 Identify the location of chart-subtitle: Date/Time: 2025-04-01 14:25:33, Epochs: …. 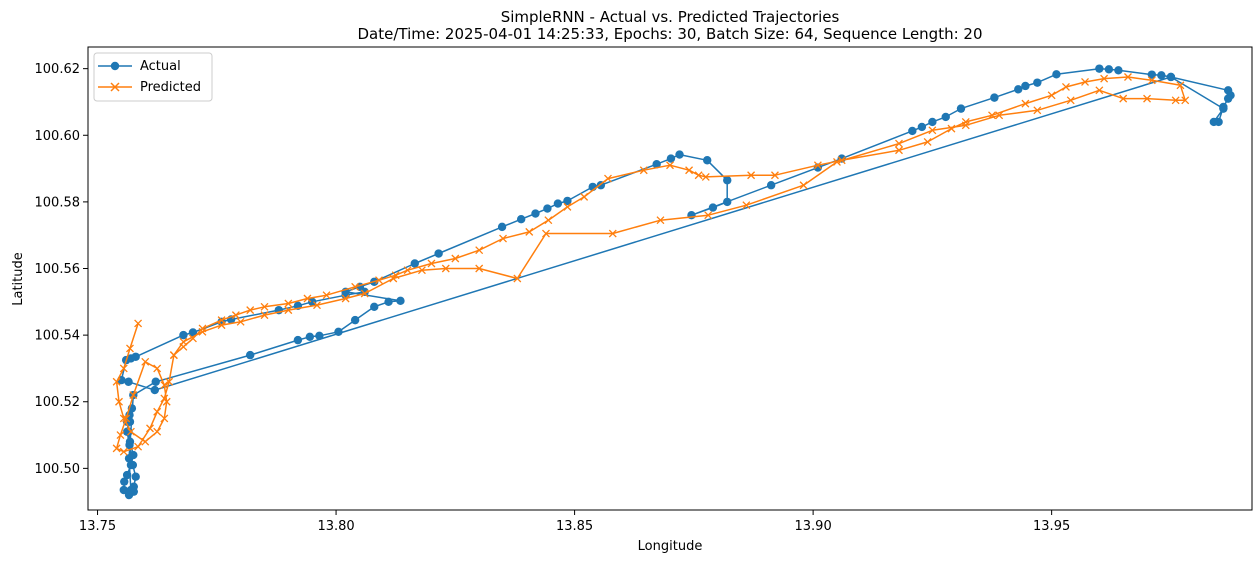
(670, 34).